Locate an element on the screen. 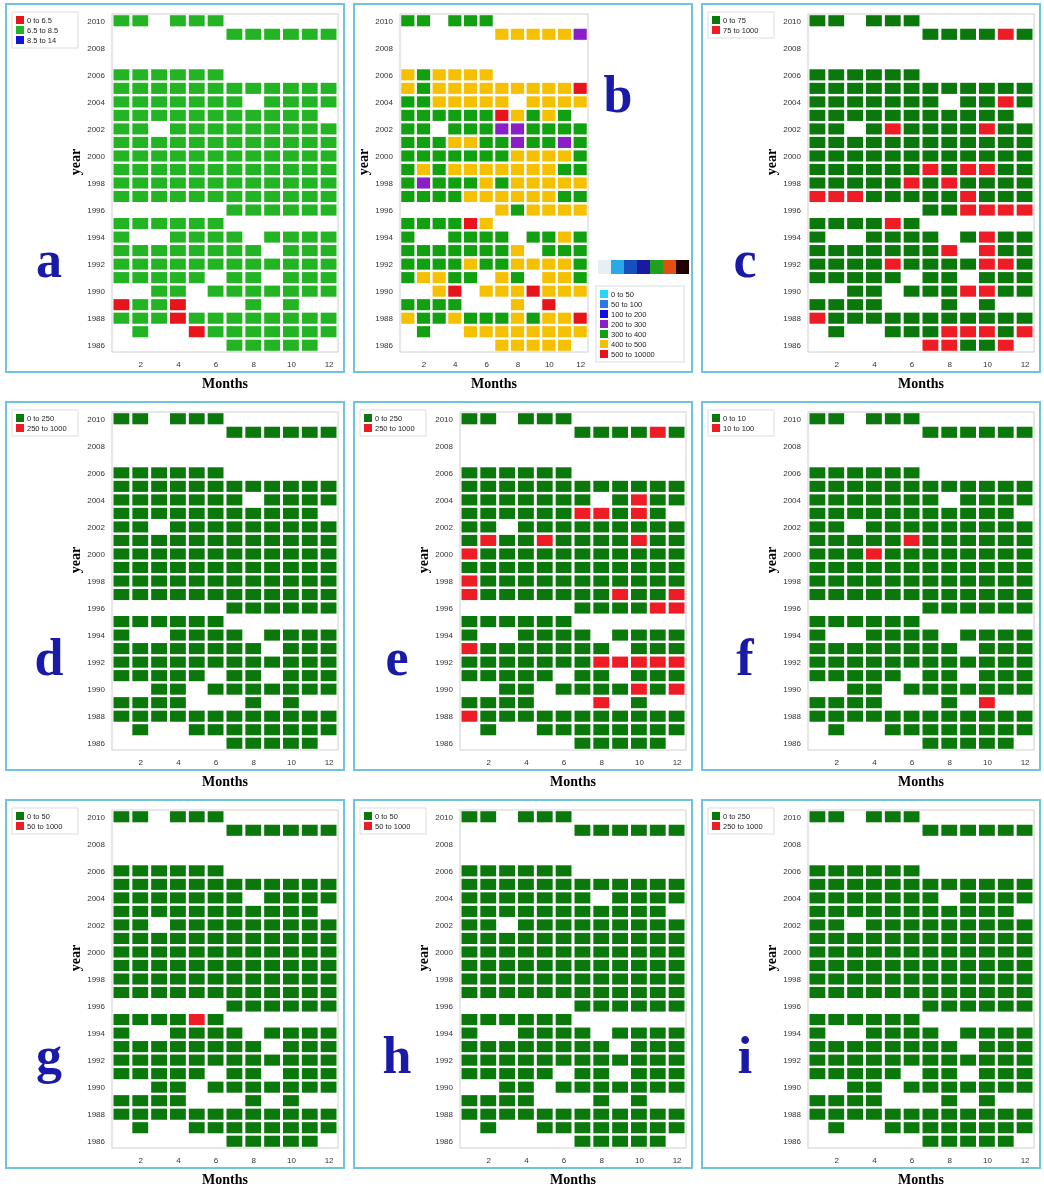  y-tick-label: 2006 is located at coordinates (792, 473).